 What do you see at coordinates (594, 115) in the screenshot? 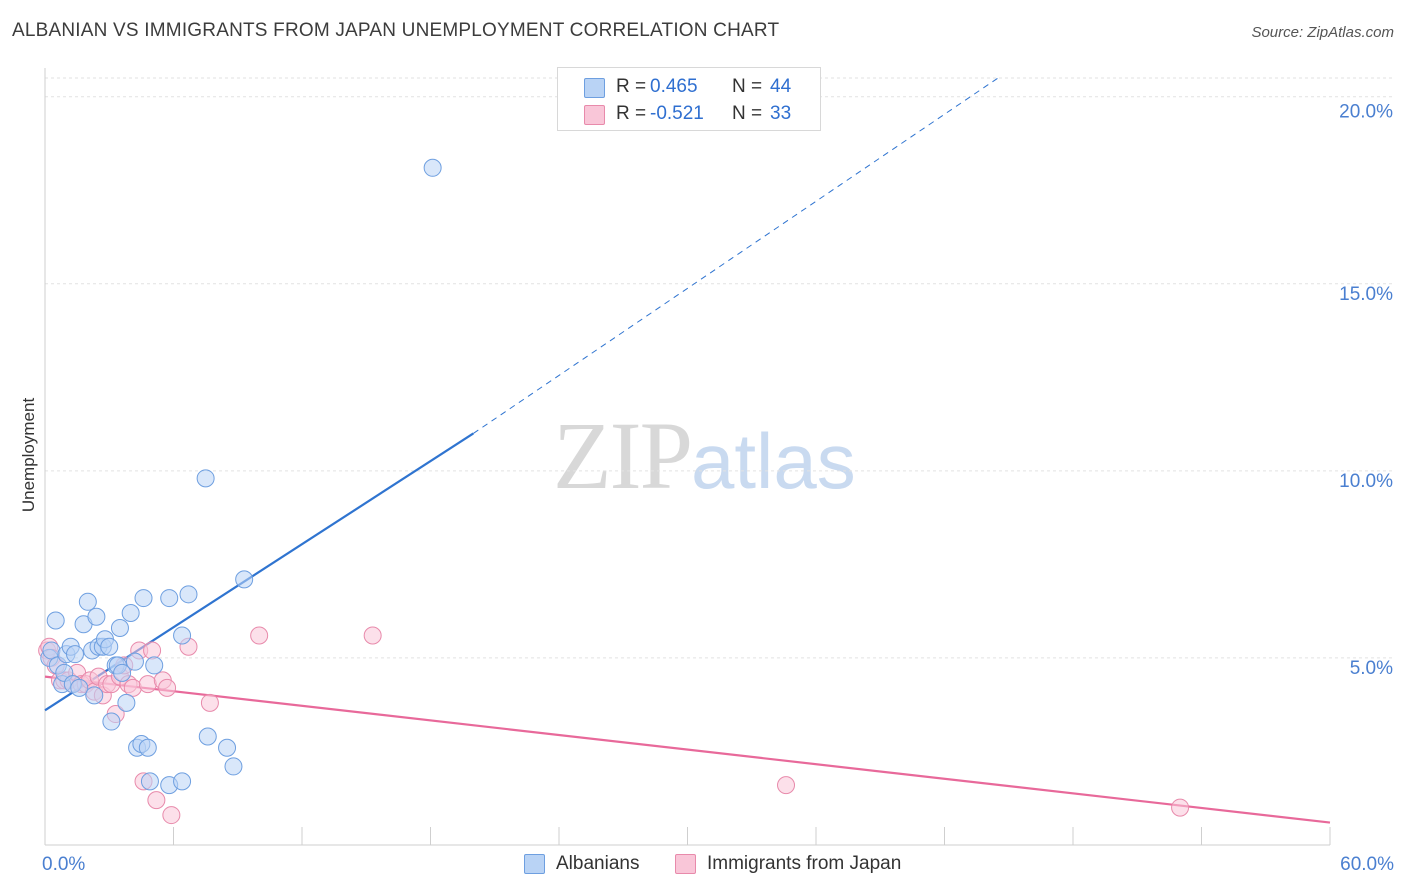
I see `legend-swatch-pink` at bounding box center [594, 115].